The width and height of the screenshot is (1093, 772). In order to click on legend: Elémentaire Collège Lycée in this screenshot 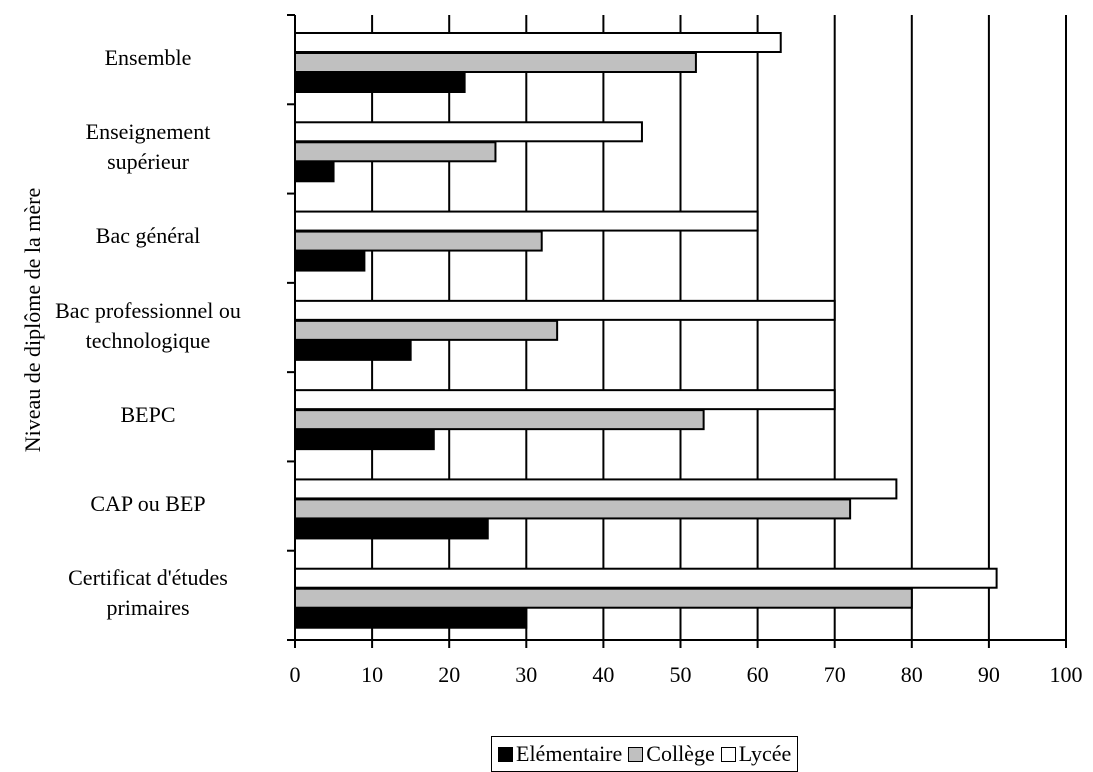, I will do `click(645, 754)`.